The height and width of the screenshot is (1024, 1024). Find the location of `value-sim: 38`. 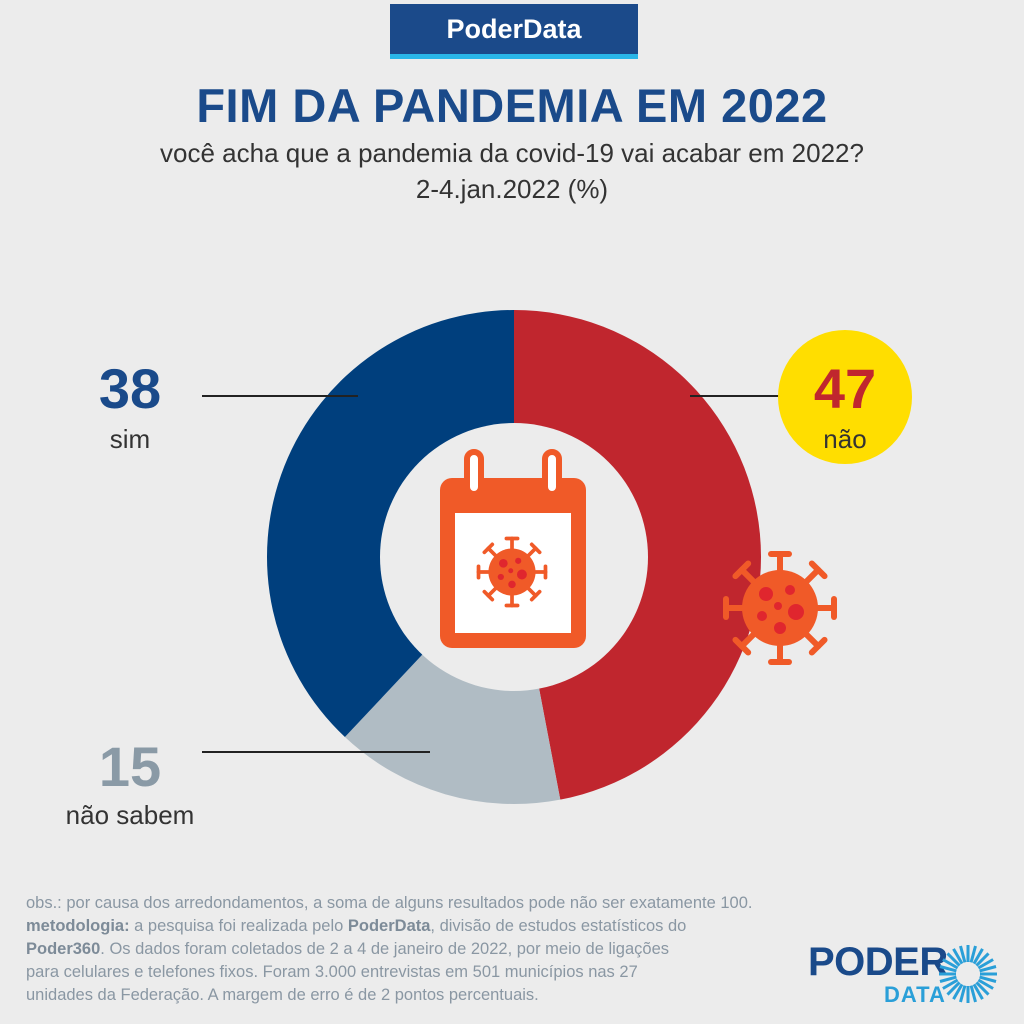

value-sim: 38 is located at coordinates (130, 388).